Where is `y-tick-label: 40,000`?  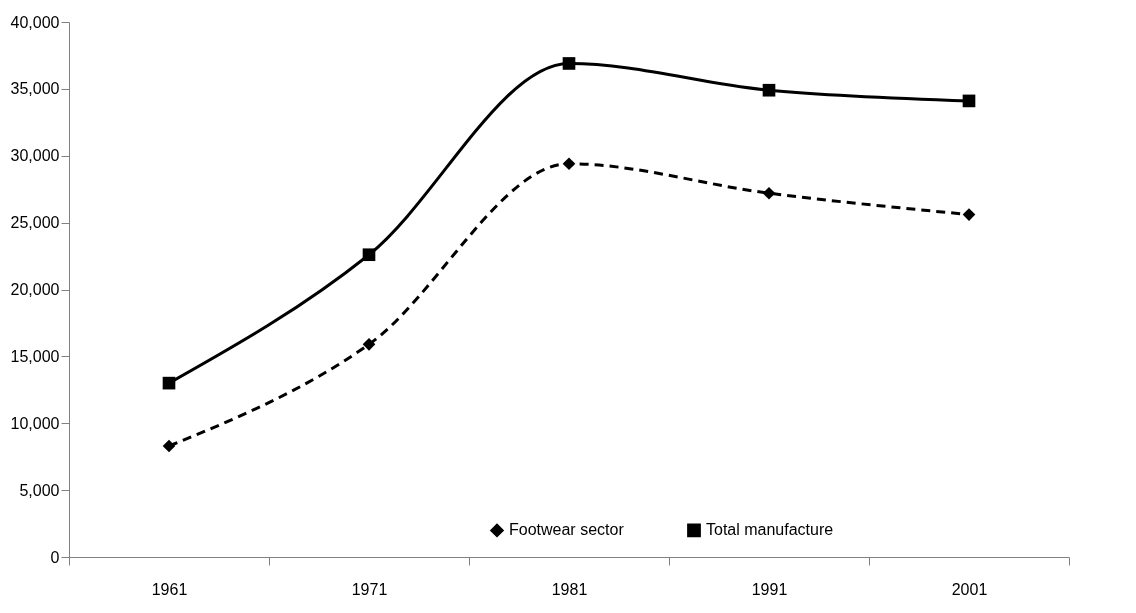
y-tick-label: 40,000 is located at coordinates (35, 22).